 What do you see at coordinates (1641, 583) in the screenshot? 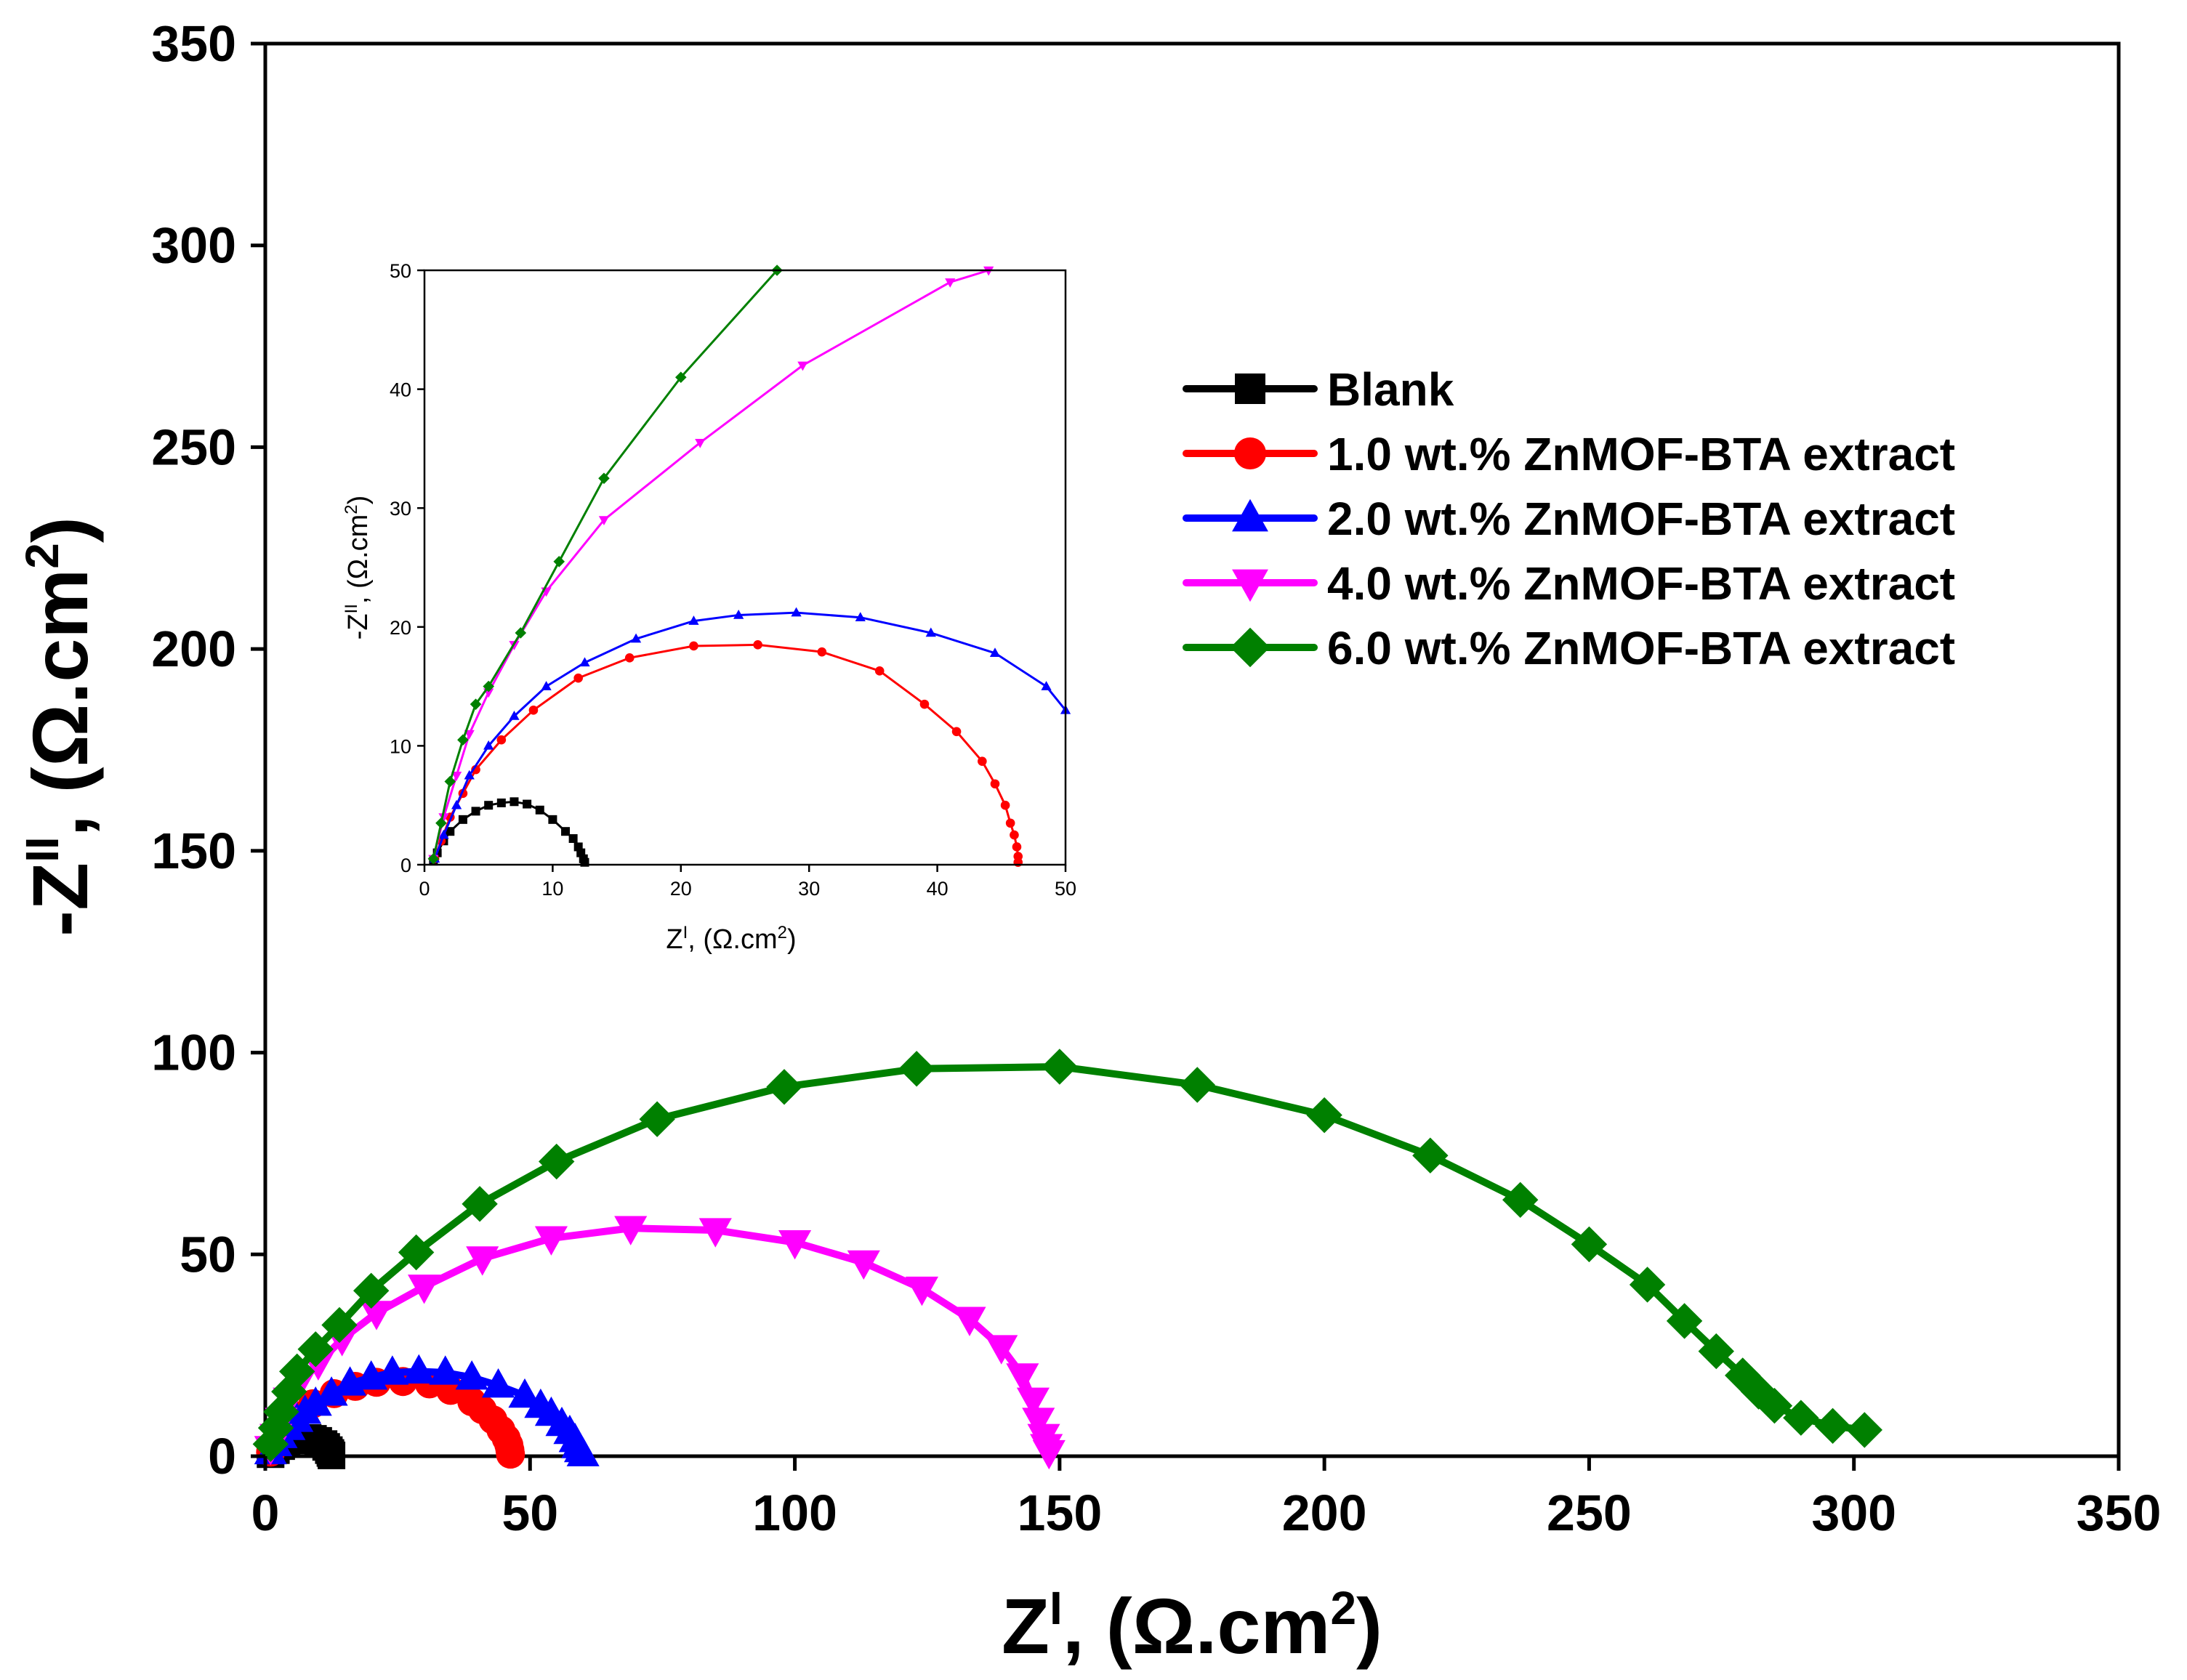
I see `legend-label: 4.0 wt.% ZnMOF-BTA extract` at bounding box center [1641, 583].